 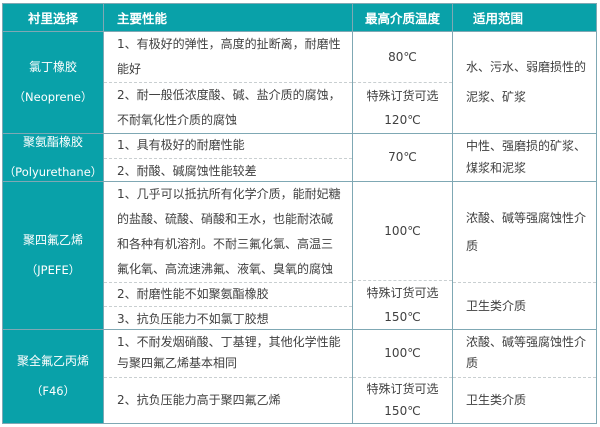 What do you see at coordinates (53, 172) in the screenshot?
I see `material-name-en: （Polyurethane）` at bounding box center [53, 172].